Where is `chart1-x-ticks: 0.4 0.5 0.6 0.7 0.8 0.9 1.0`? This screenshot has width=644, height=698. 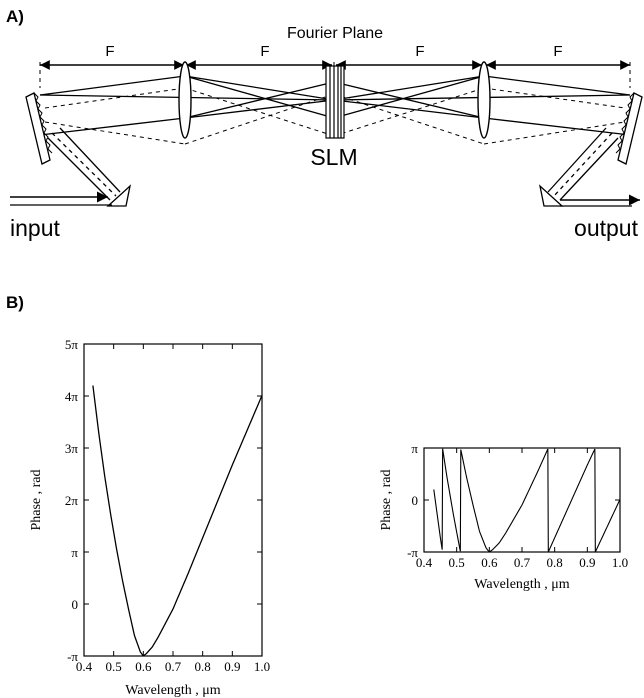 chart1-x-ticks: 0.4 0.5 0.6 0.7 0.8 0.9 1.0 is located at coordinates (173, 509).